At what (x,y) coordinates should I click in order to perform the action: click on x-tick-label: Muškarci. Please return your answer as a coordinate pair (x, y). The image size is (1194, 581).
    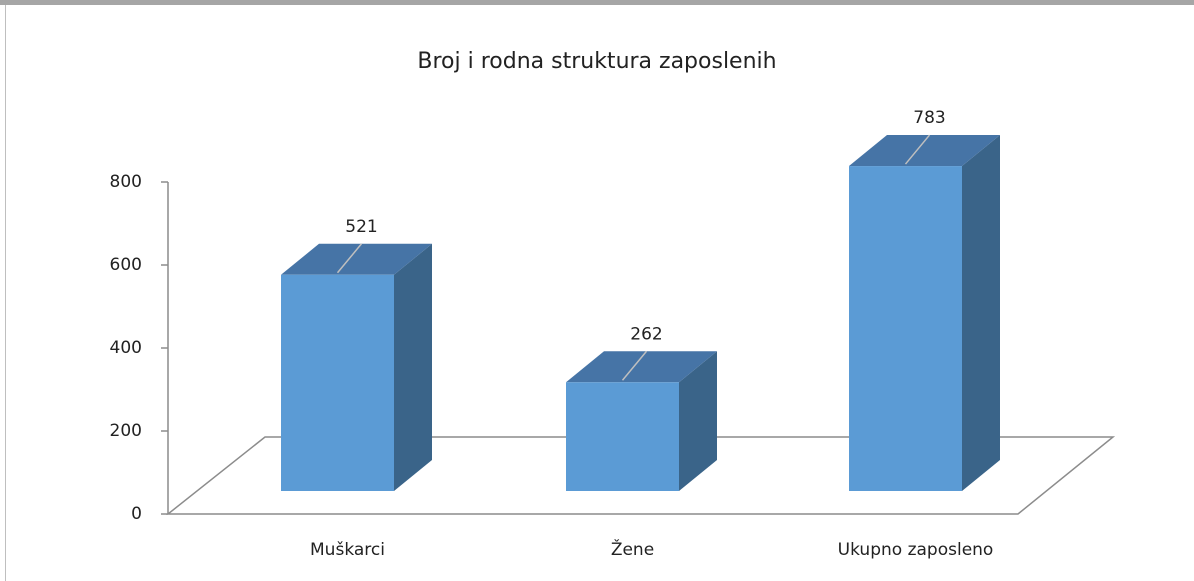
    Looking at the image, I should click on (347, 550).